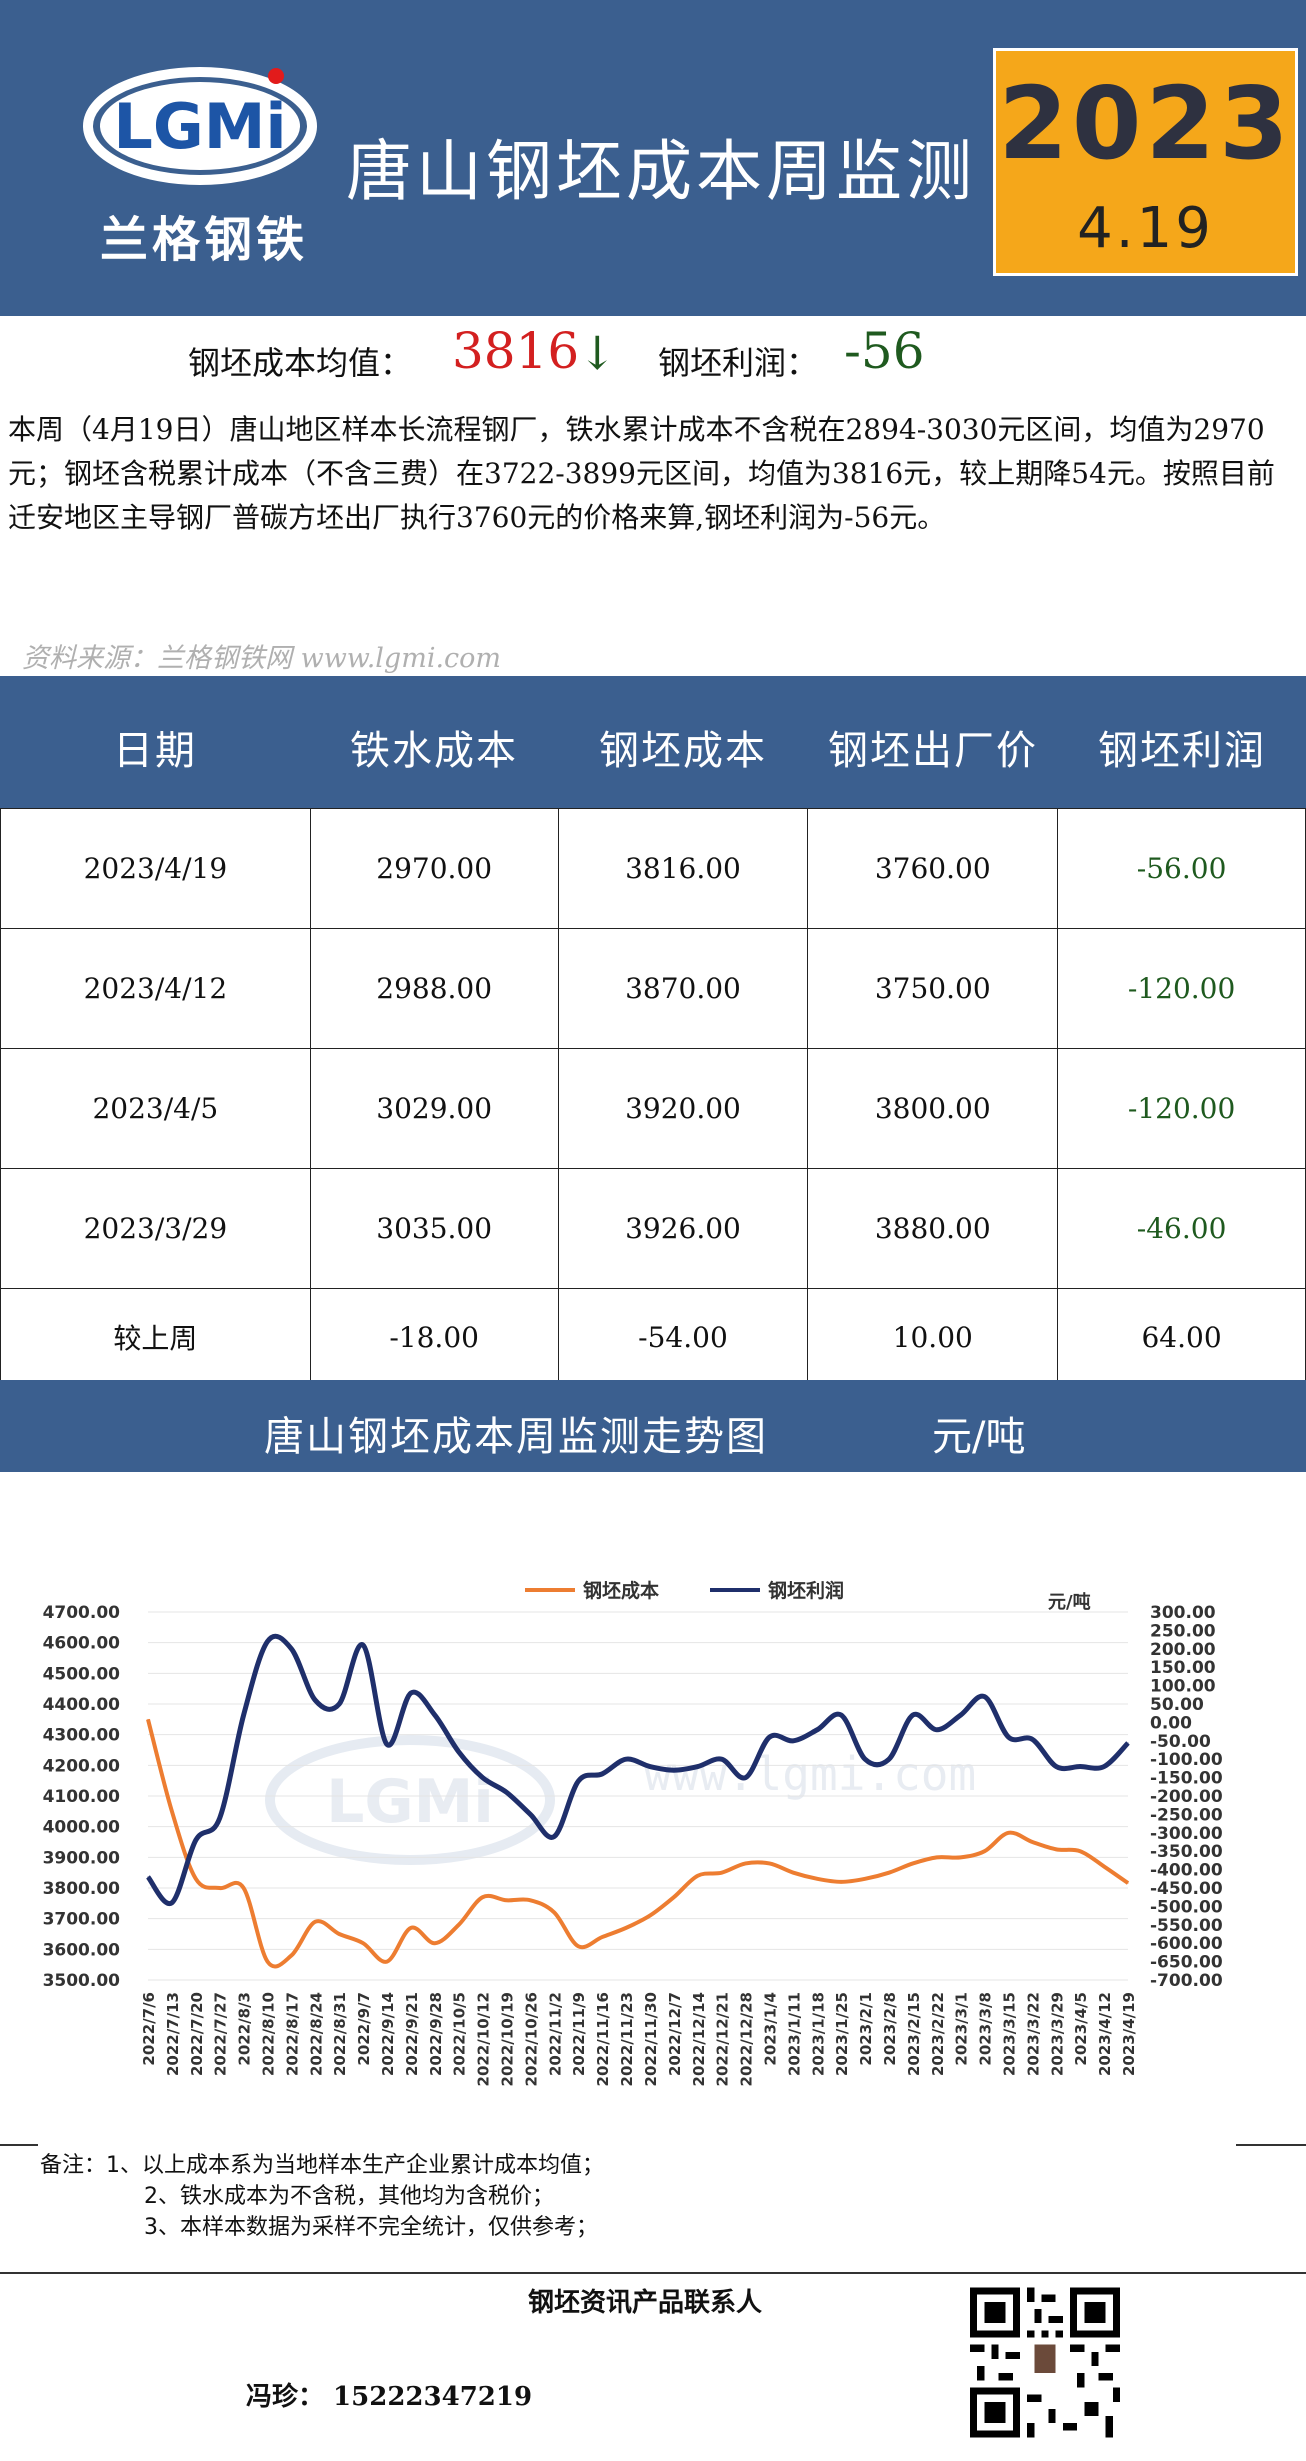 Image resolution: width=1306 pixels, height=2461 pixels. What do you see at coordinates (371, 2227) in the screenshot?
I see `note-item: 3、本样本数据为采样不完全统计，仅供参考；` at bounding box center [371, 2227].